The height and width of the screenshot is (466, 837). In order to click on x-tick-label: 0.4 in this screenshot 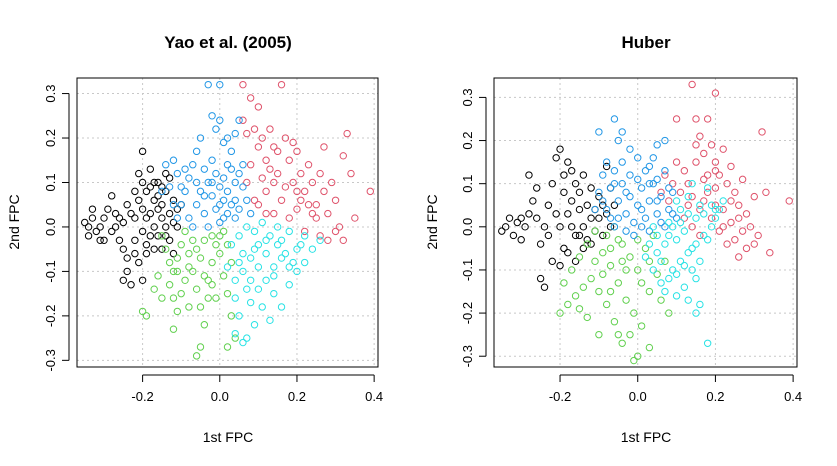, I will do `click(793, 396)`.